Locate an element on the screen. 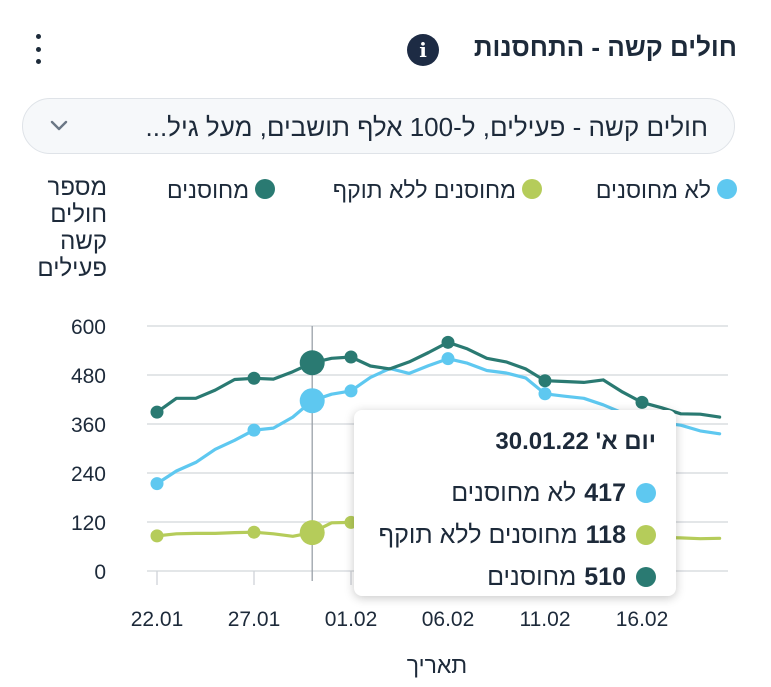 The height and width of the screenshot is (687, 771). tooltip-row-vaccinated: 510 מחוסנים is located at coordinates (515, 577).